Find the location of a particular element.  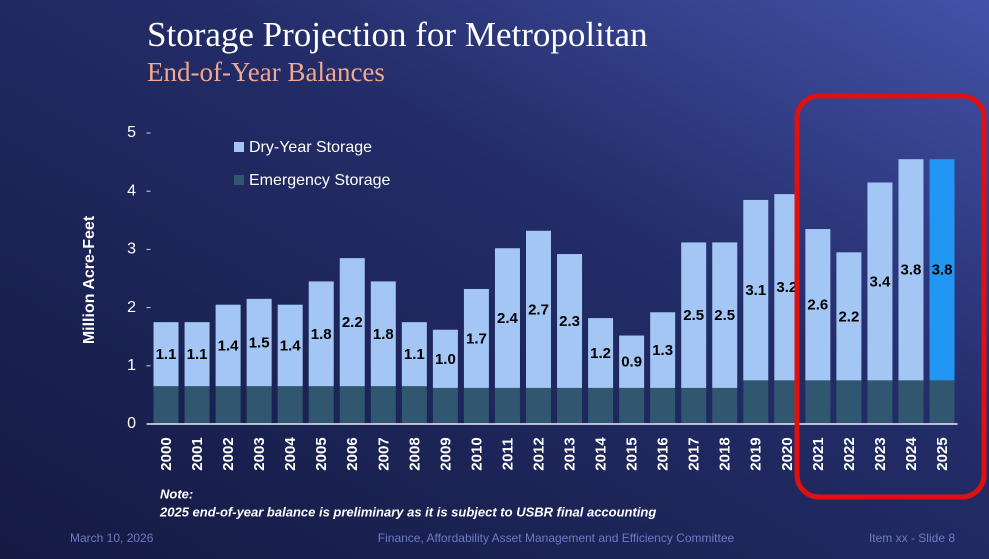

value-label: 2.7 is located at coordinates (538, 309).